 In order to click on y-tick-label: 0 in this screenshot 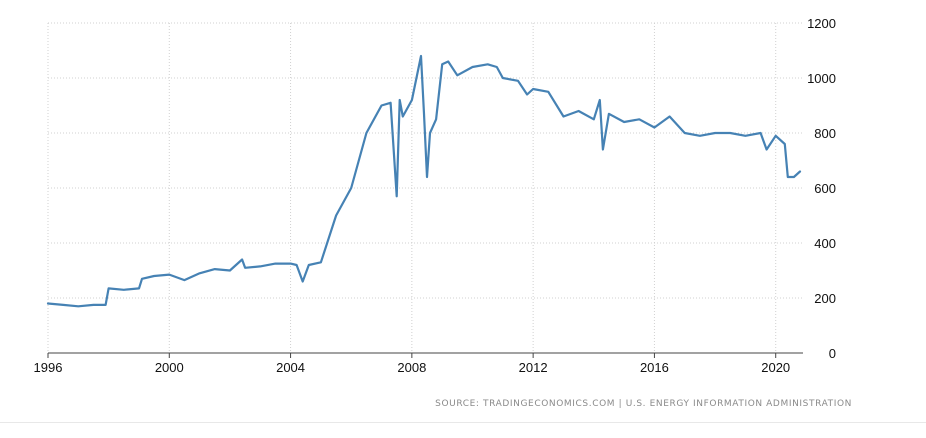, I will do `click(832, 353)`.